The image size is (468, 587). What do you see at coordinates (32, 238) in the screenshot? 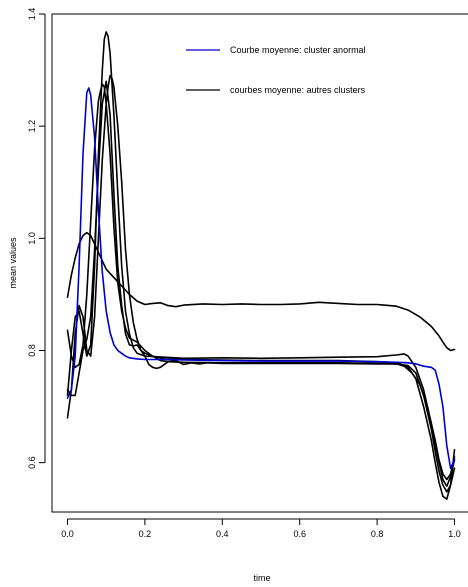
I see `y-tick-label: 1.0` at bounding box center [32, 238].